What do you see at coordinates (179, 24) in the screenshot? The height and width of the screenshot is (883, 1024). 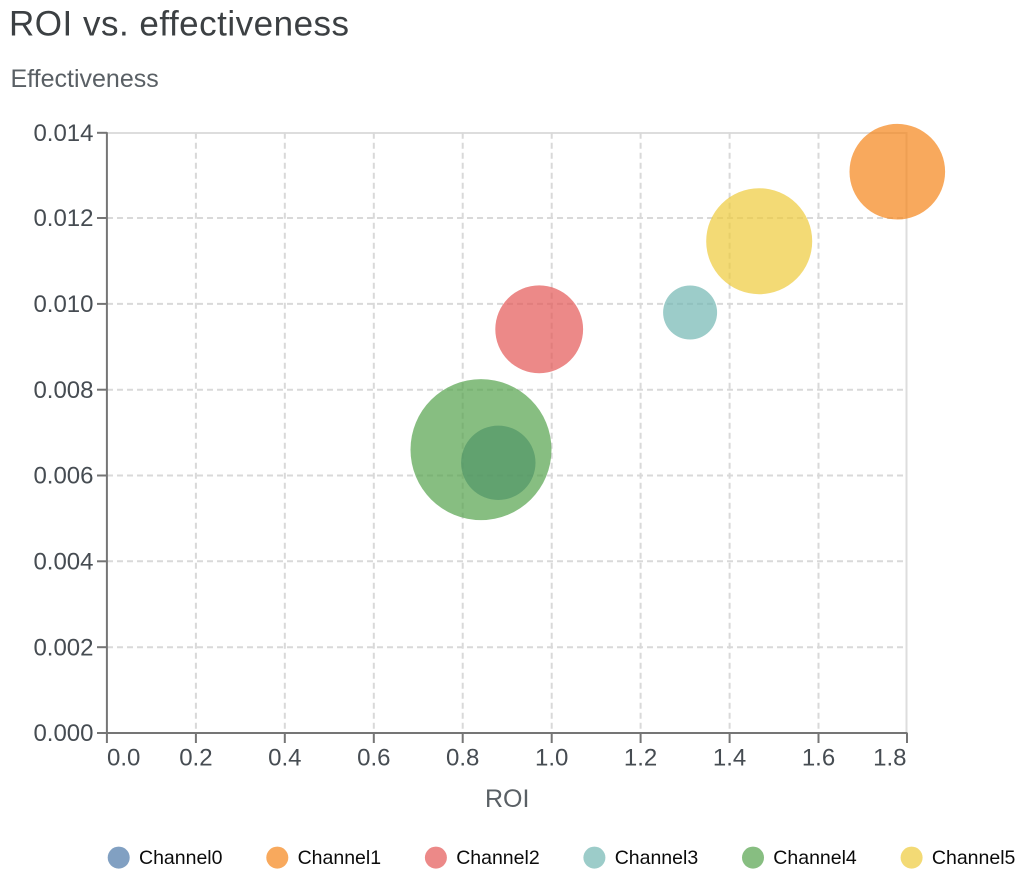 I see `svg-text: ROI vs. effectiveness` at bounding box center [179, 24].